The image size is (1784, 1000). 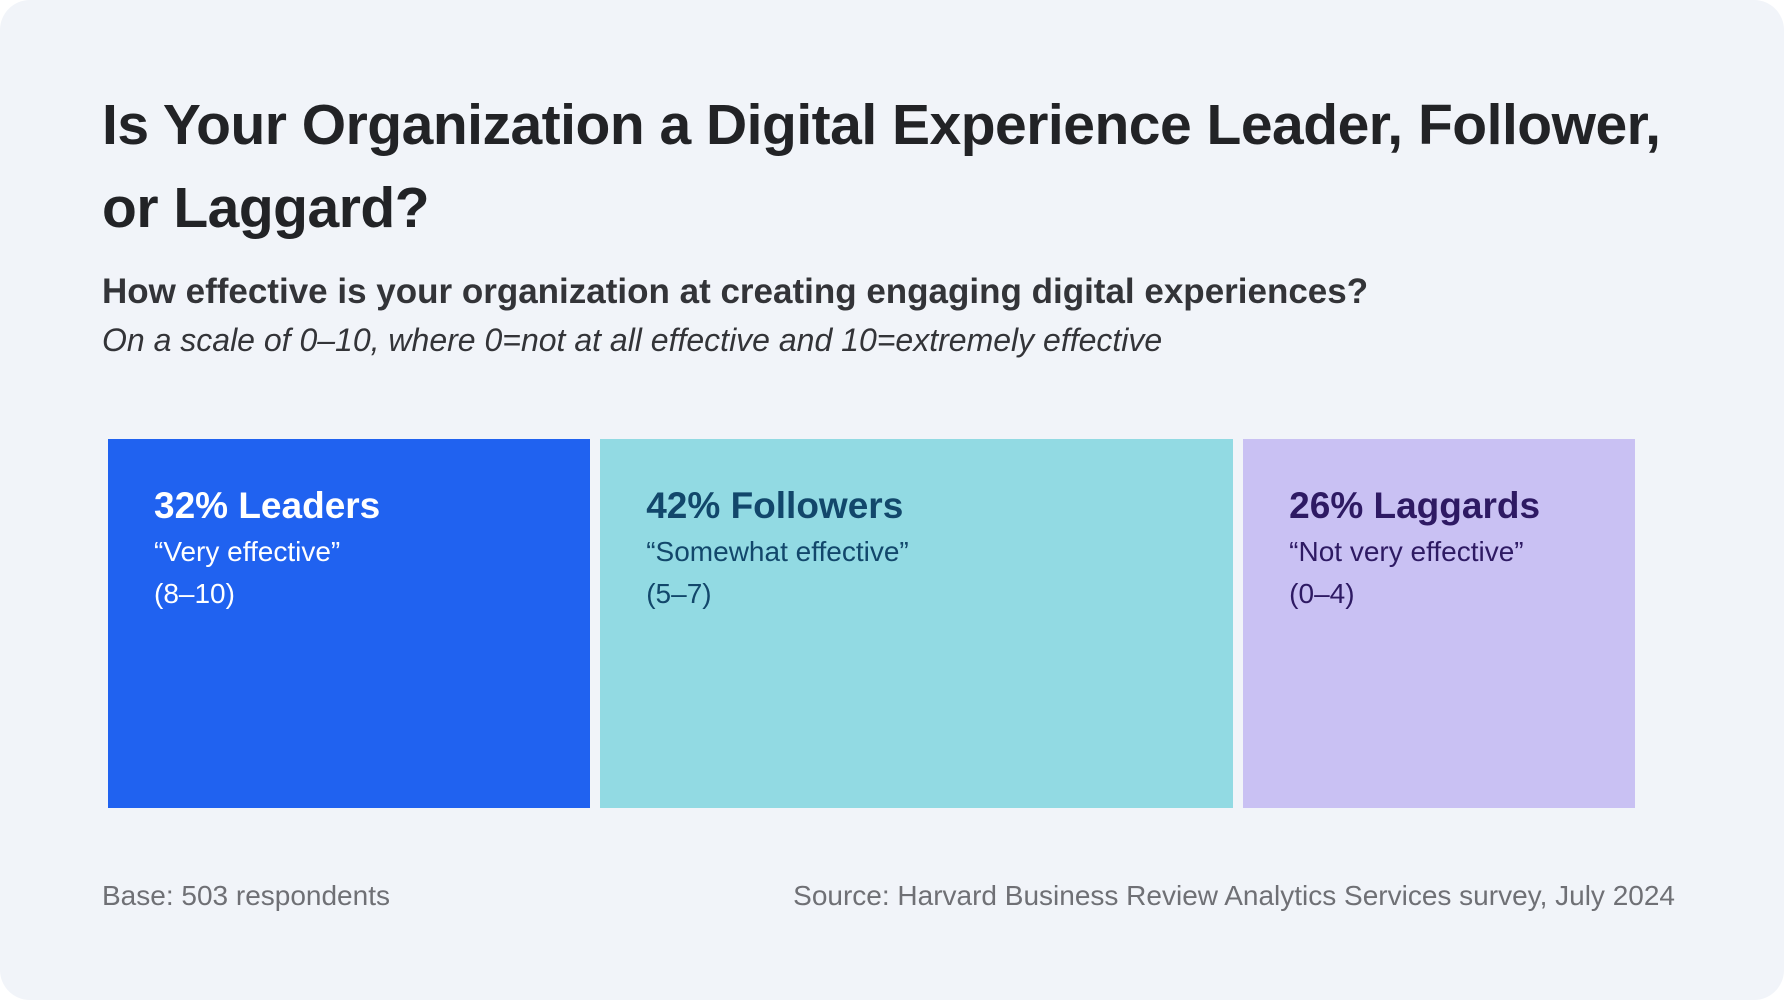 What do you see at coordinates (247, 551) in the screenshot?
I see `segment-description: “Very effective”` at bounding box center [247, 551].